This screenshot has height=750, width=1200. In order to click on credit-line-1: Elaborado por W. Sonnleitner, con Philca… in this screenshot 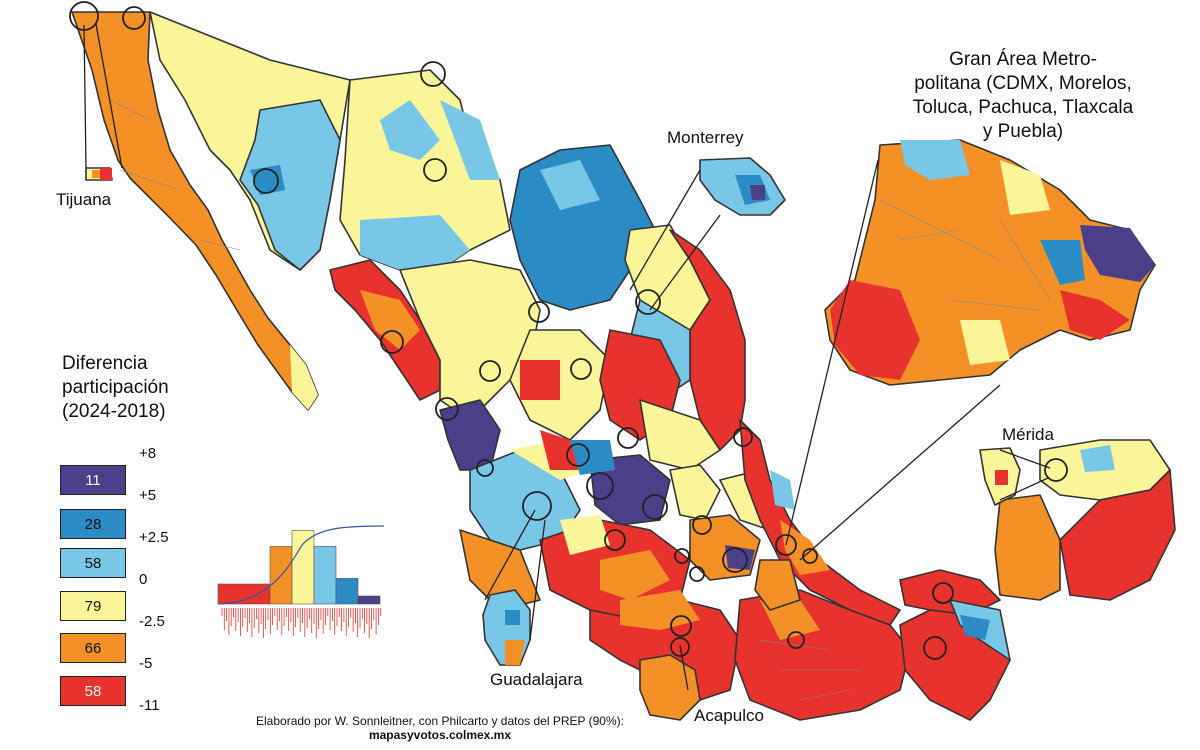, I will do `click(440, 721)`.